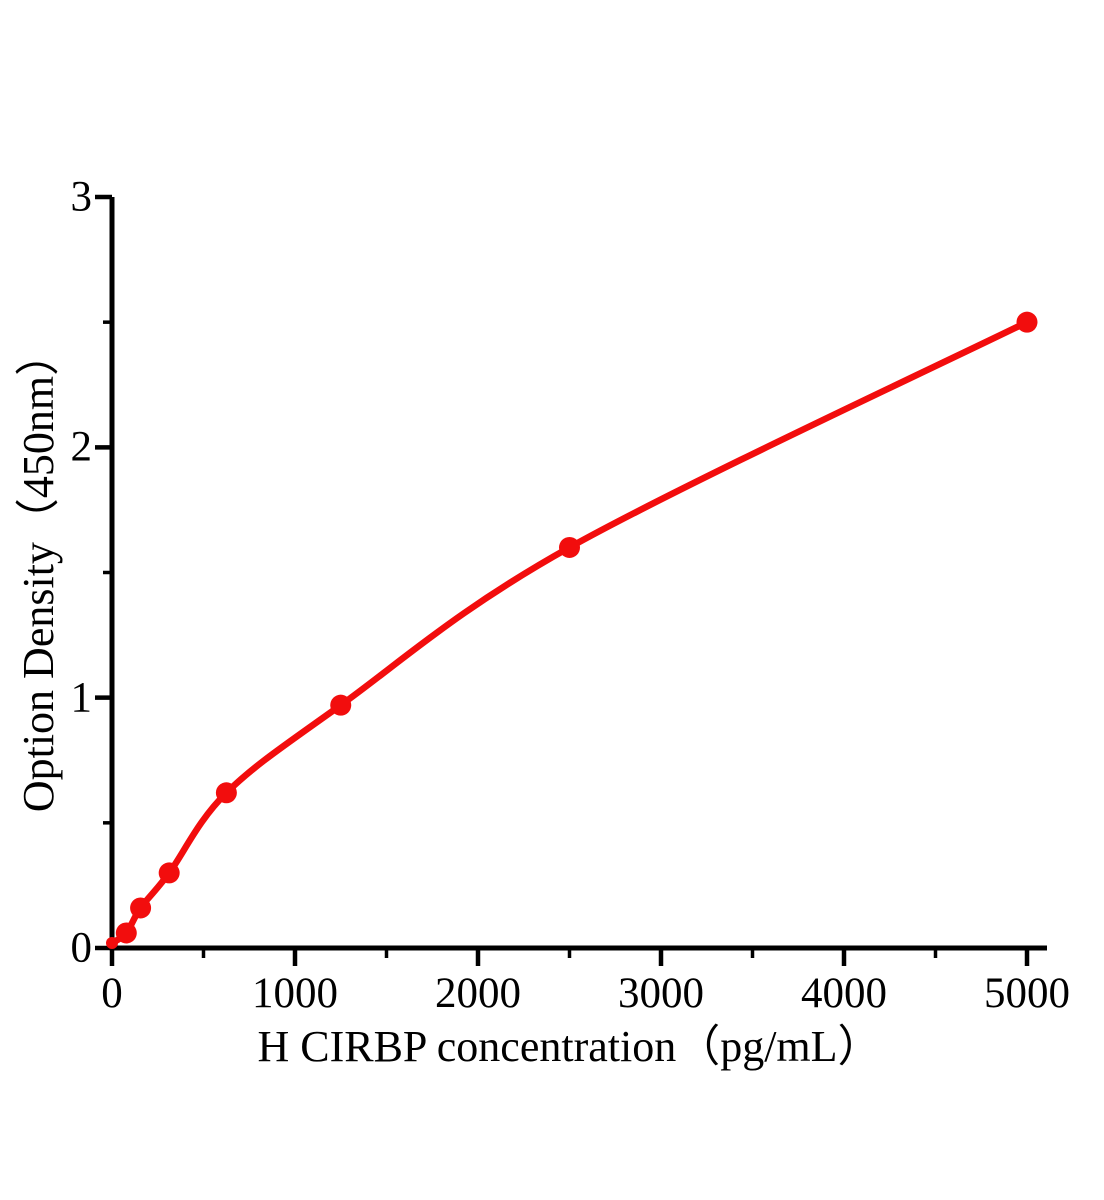 The height and width of the screenshot is (1200, 1104). Describe the element at coordinates (1027, 993) in the screenshot. I see `x-tick-label: 5000` at that location.